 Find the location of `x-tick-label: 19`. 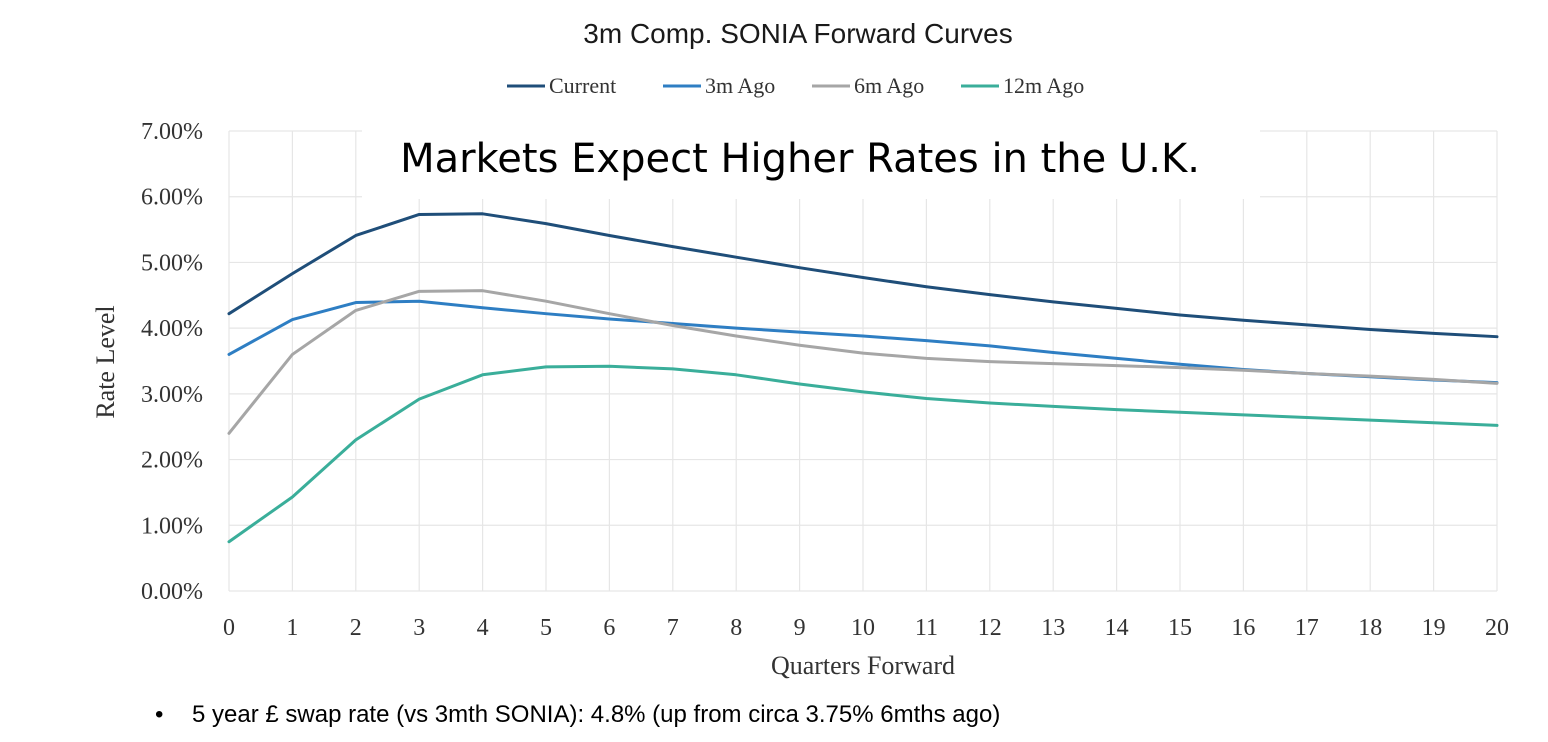

x-tick-label: 19 is located at coordinates (1434, 628).